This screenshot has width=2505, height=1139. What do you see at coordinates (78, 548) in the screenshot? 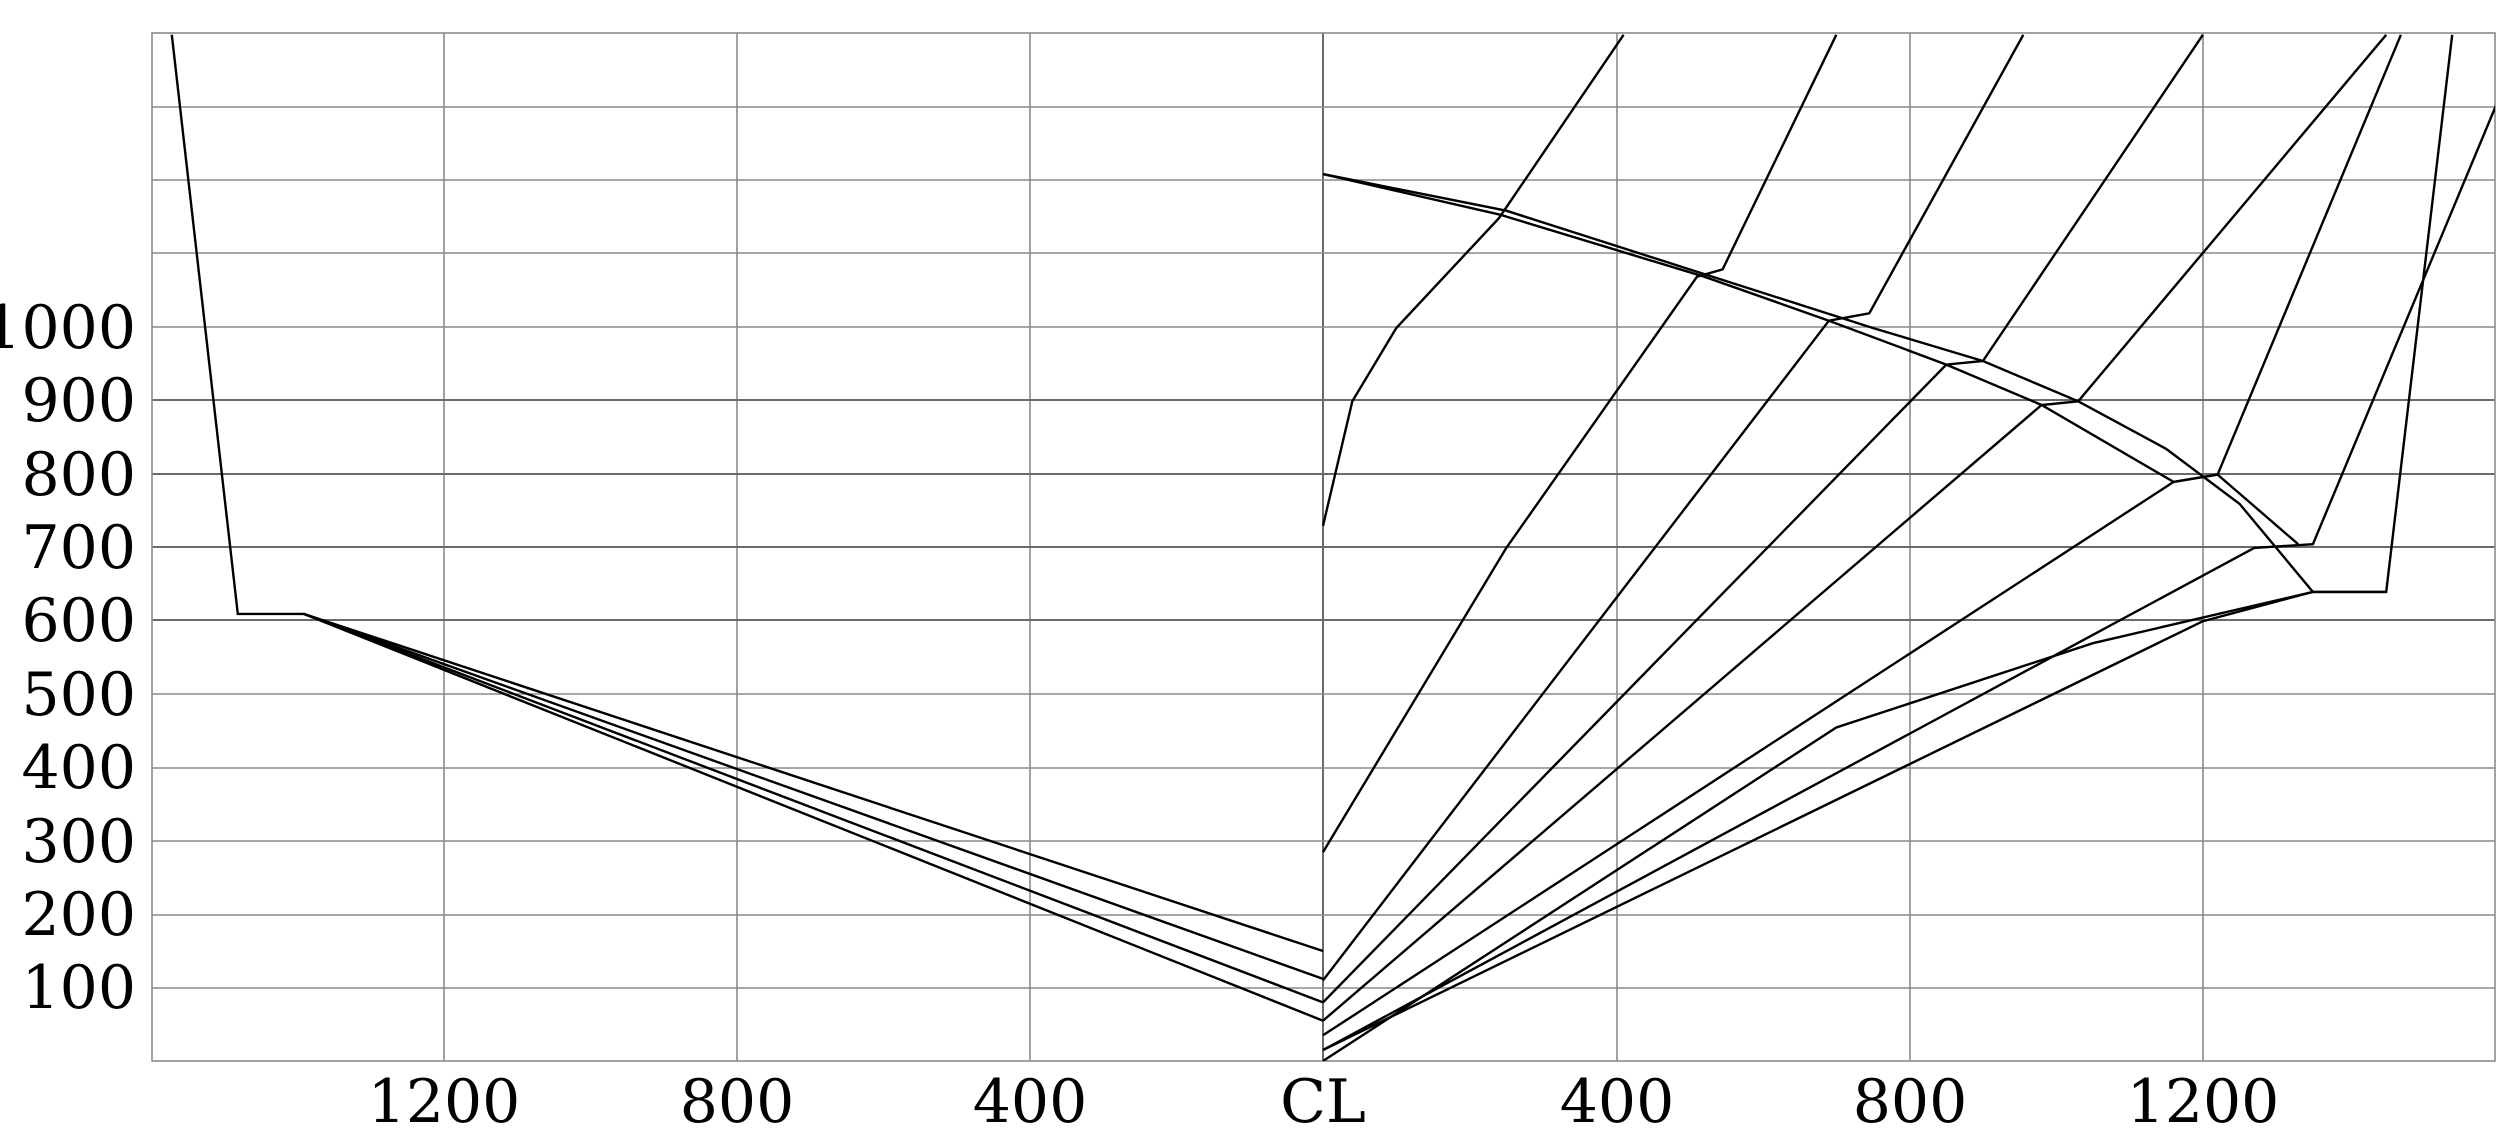
I see `y-tick-label: 700` at bounding box center [78, 548].